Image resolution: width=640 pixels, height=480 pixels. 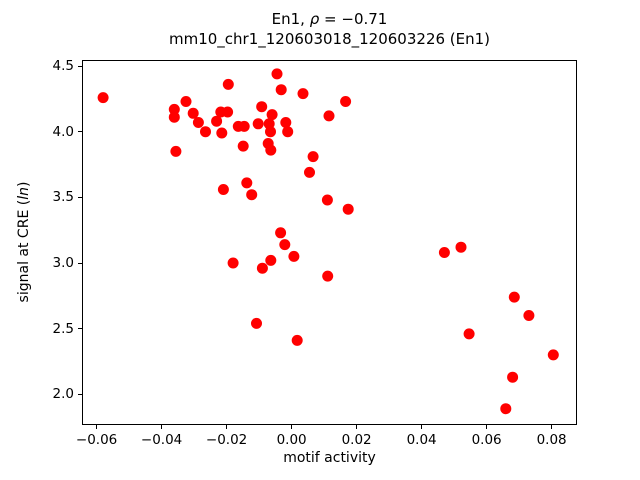 I want to click on x-tick-label: 0.02, so click(x=356, y=440).